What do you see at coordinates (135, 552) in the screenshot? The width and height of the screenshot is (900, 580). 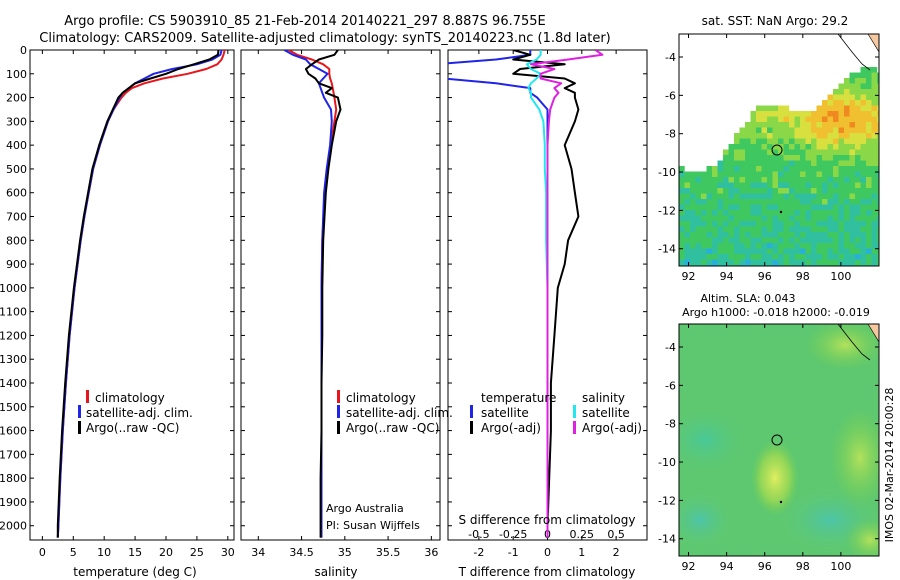 I see `x-tick-label: 15` at bounding box center [135, 552].